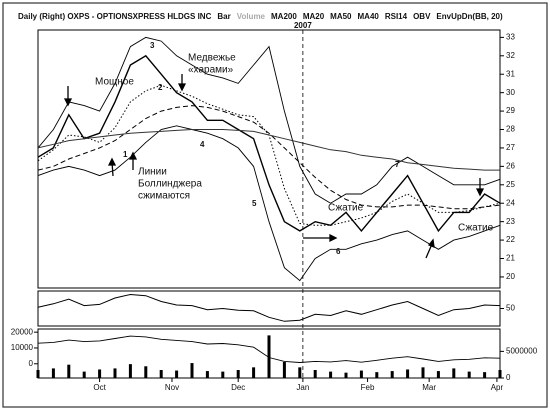 The height and width of the screenshot is (415, 550). Describe the element at coordinates (114, 82) in the screenshot. I see `annotation: Мощное` at that location.